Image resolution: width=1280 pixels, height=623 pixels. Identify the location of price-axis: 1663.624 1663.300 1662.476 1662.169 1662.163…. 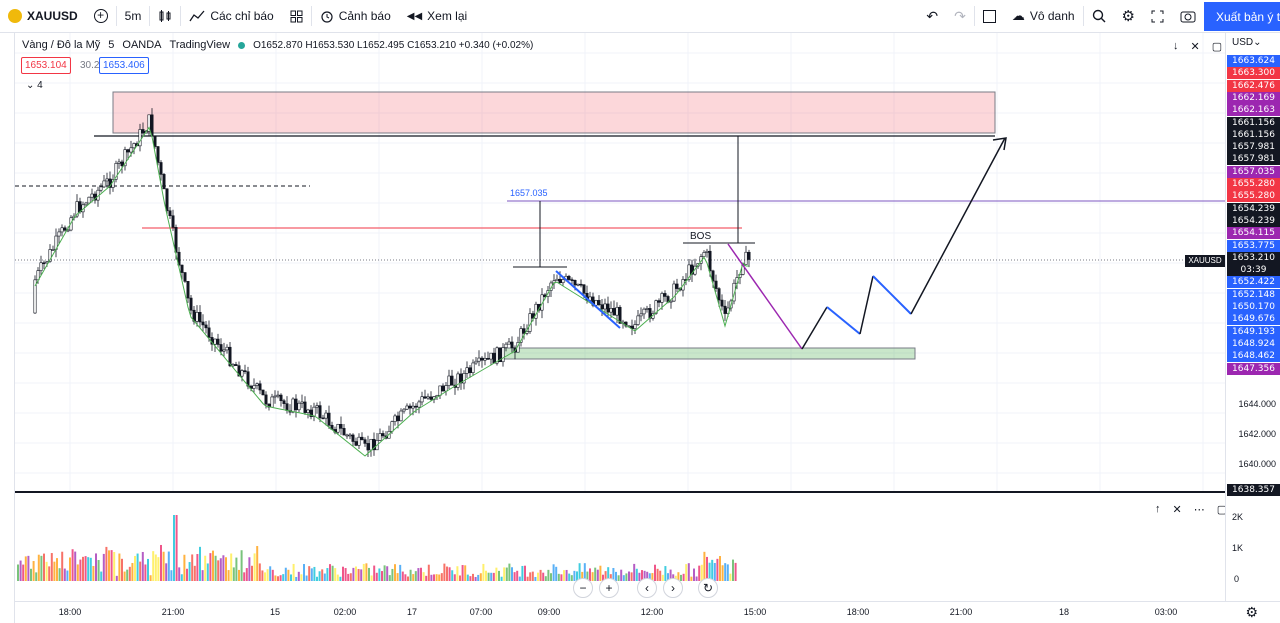
(1252, 317).